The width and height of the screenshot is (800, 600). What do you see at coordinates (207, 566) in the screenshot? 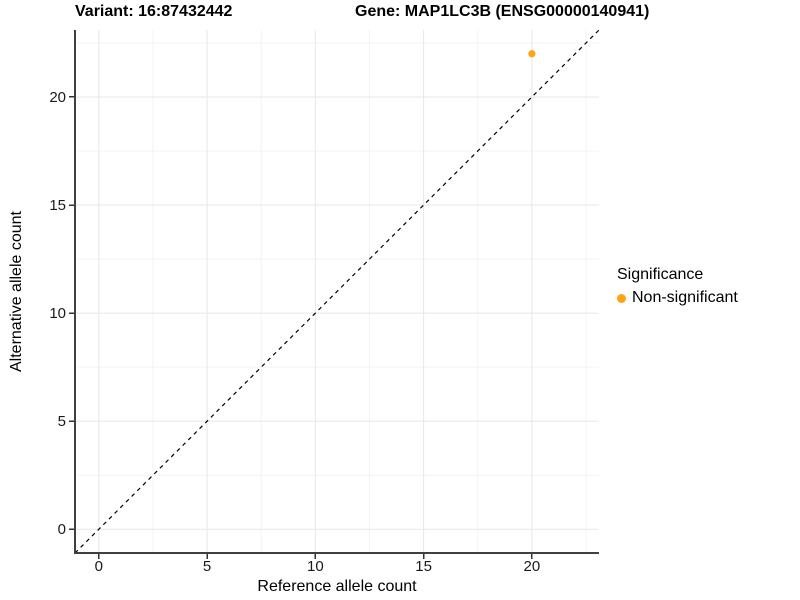
I see `x-tick-label: 5` at bounding box center [207, 566].